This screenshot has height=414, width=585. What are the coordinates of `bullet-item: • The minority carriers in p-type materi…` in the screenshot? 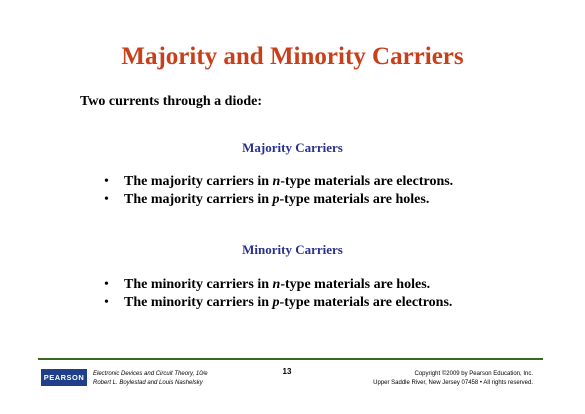 It's located at (278, 303).